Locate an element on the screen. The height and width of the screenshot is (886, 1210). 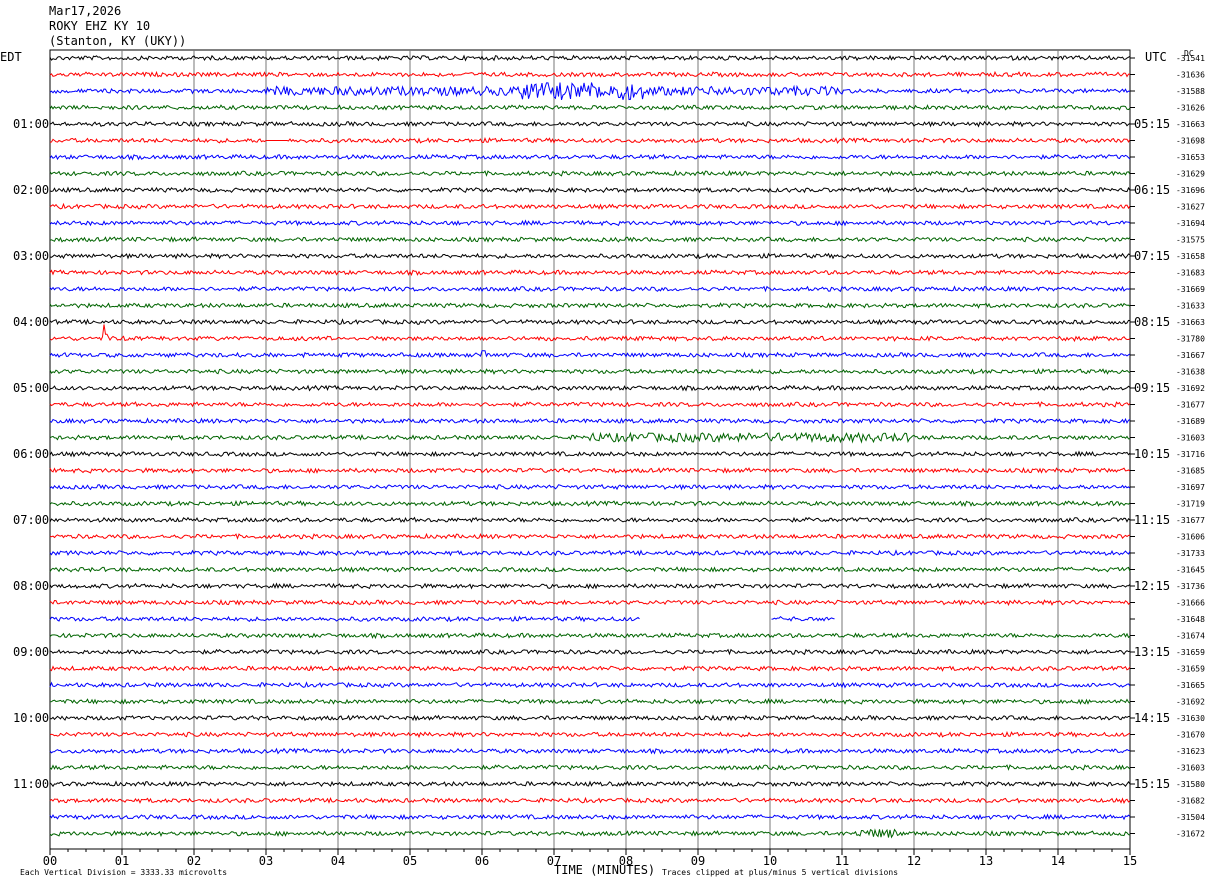
left-hour-label: 02:00 is located at coordinates (31, 190).